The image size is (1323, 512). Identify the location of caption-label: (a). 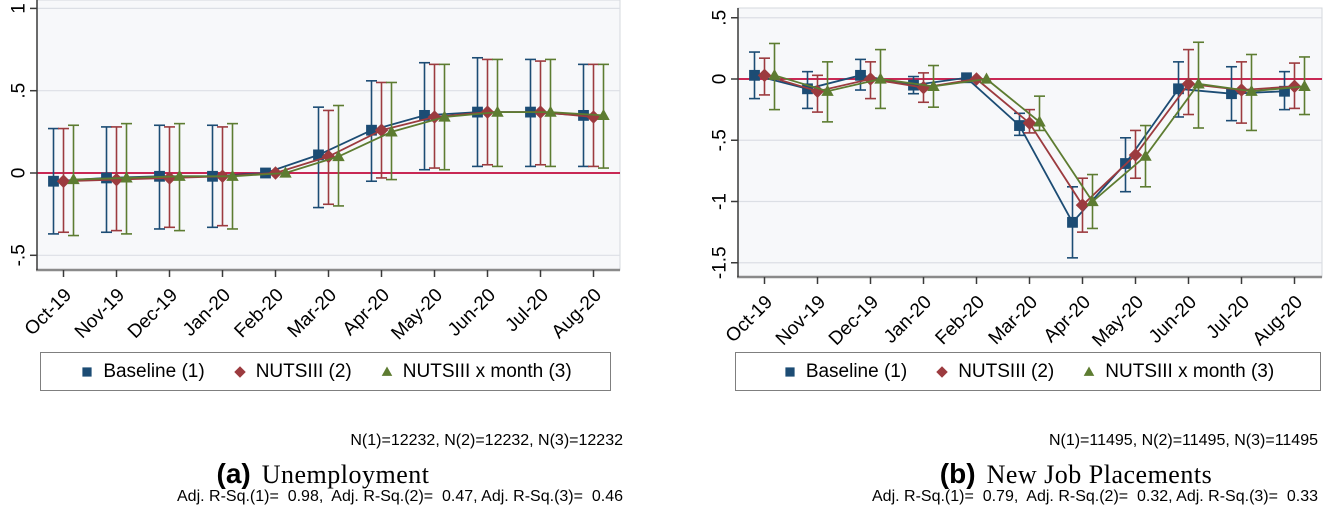
(233, 473).